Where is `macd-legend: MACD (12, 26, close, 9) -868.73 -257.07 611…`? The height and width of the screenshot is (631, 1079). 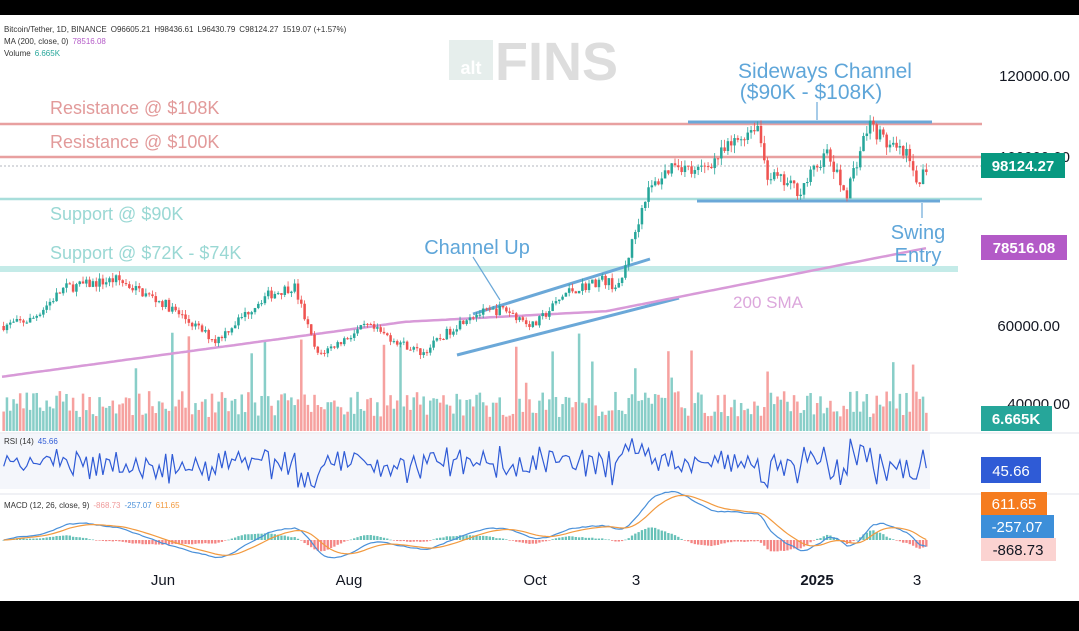
macd-legend: MACD (12, 26, close, 9) -868.73 -257.07 611… is located at coordinates (92, 505).